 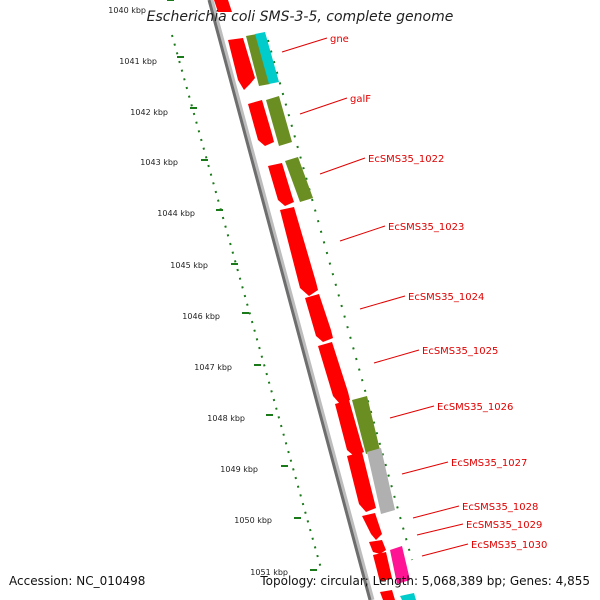 I want to click on gene-label: EcSMS35_1024, so click(x=446, y=297).